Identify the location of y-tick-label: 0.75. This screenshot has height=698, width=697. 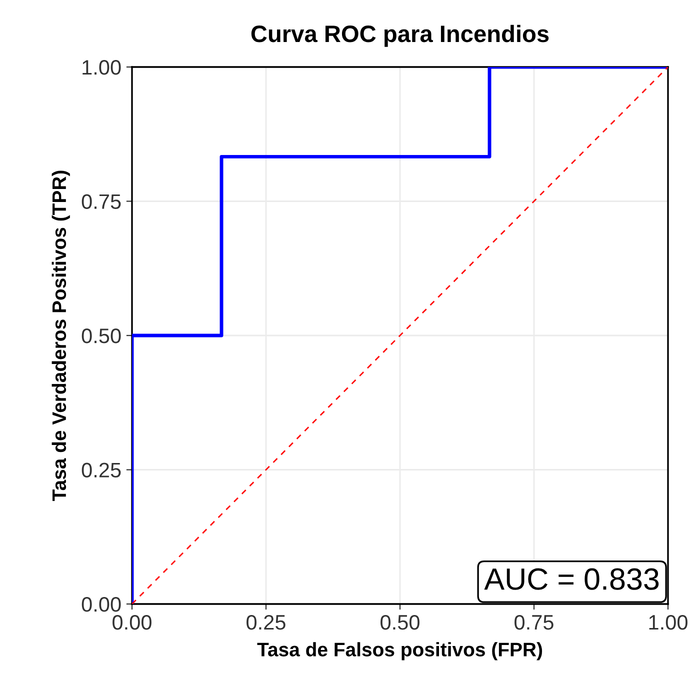
(101, 202).